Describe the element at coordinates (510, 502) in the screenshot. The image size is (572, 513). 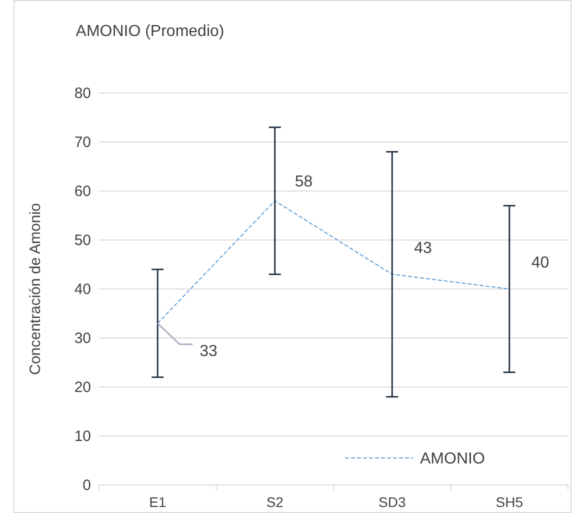
I see `x-tick-label: SH5` at that location.